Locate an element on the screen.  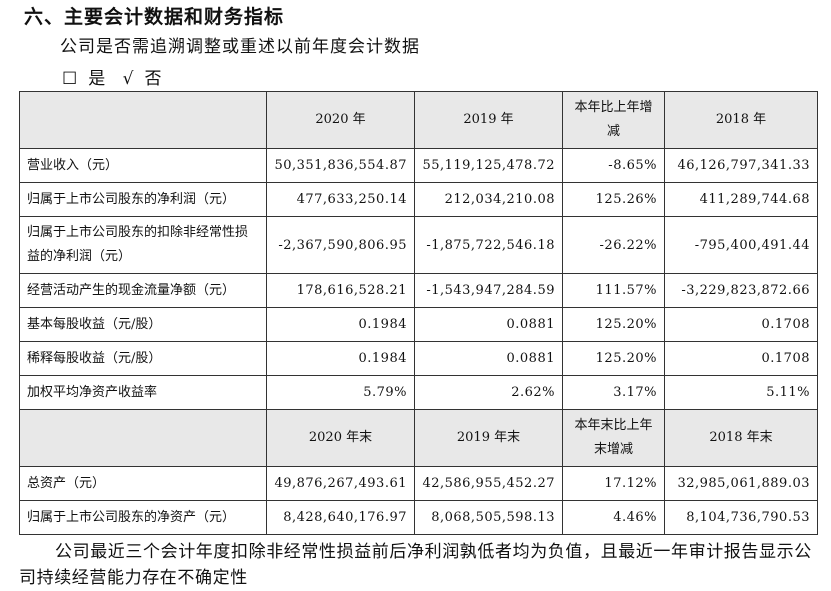
column-header: 本年末比上年末增减 is located at coordinates (613, 438).